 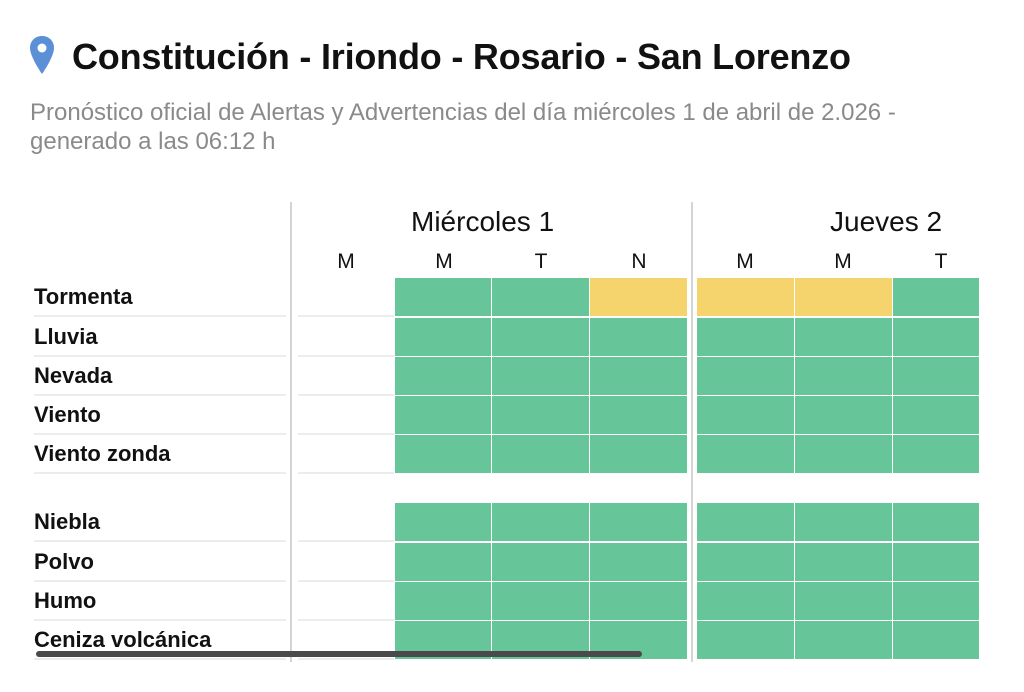 What do you see at coordinates (123, 639) in the screenshot?
I see `row-label: Ceniza volcánica` at bounding box center [123, 639].